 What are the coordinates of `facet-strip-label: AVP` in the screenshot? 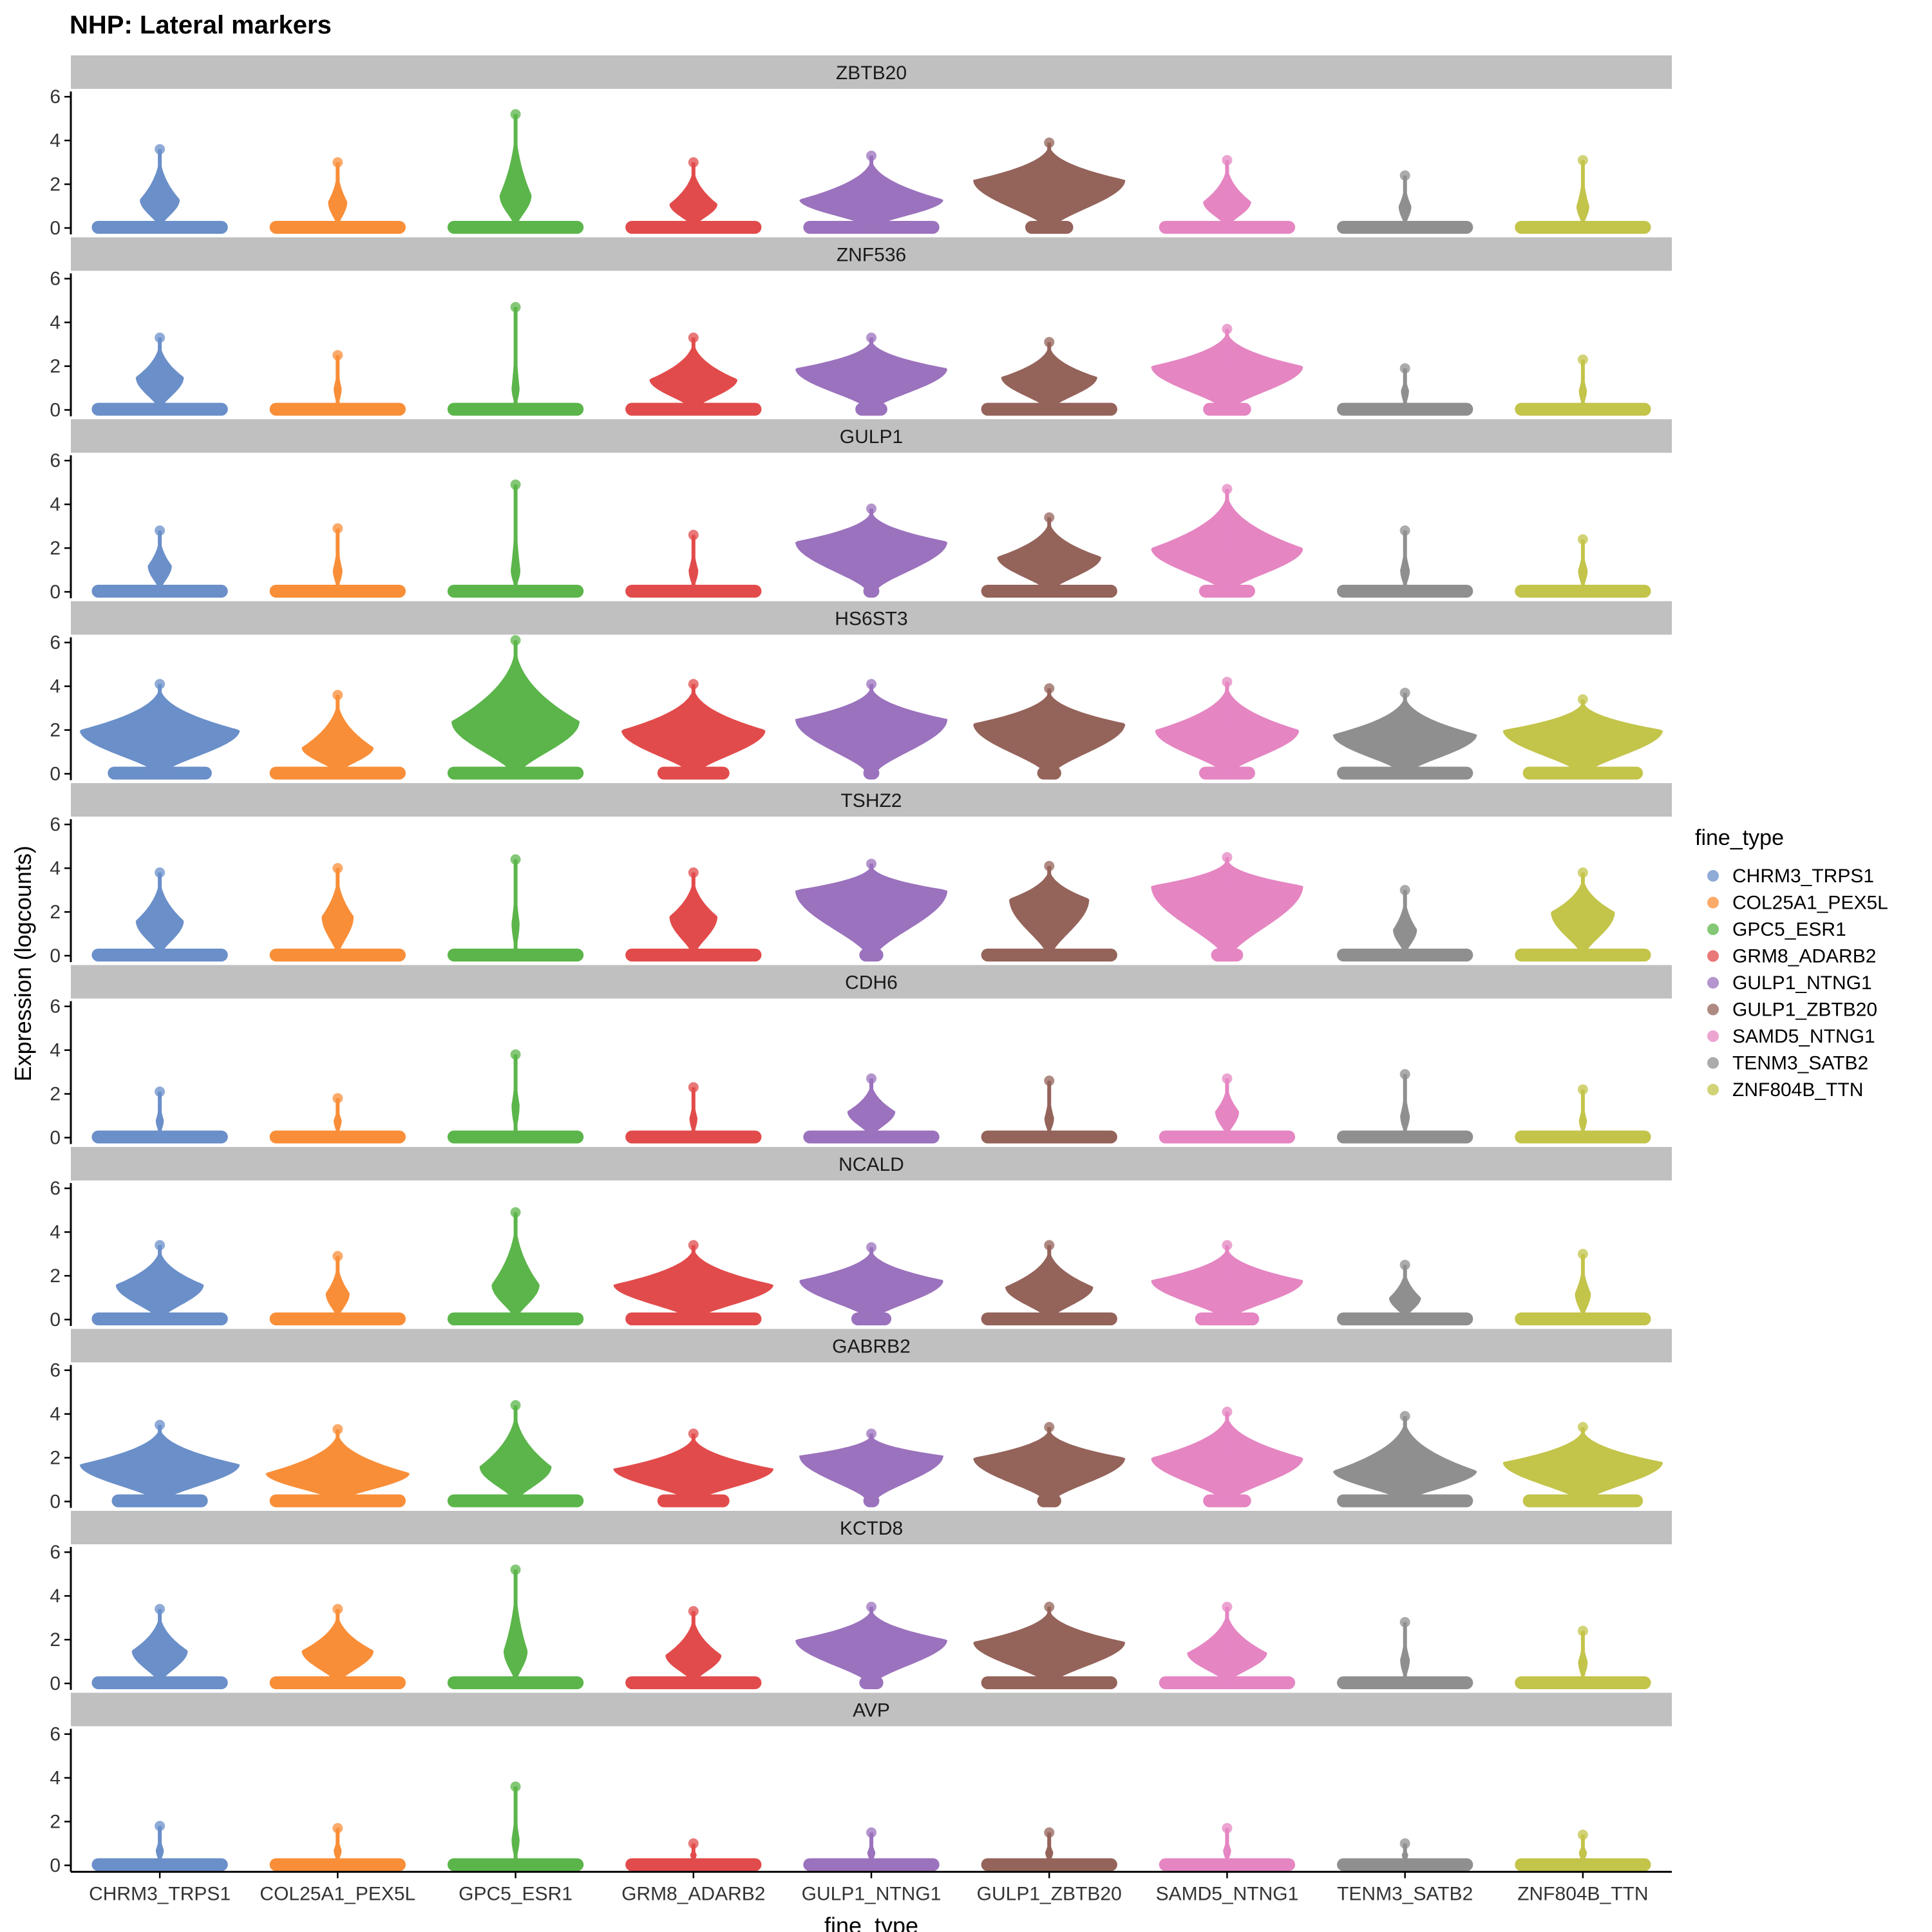 It's located at (872, 1710).